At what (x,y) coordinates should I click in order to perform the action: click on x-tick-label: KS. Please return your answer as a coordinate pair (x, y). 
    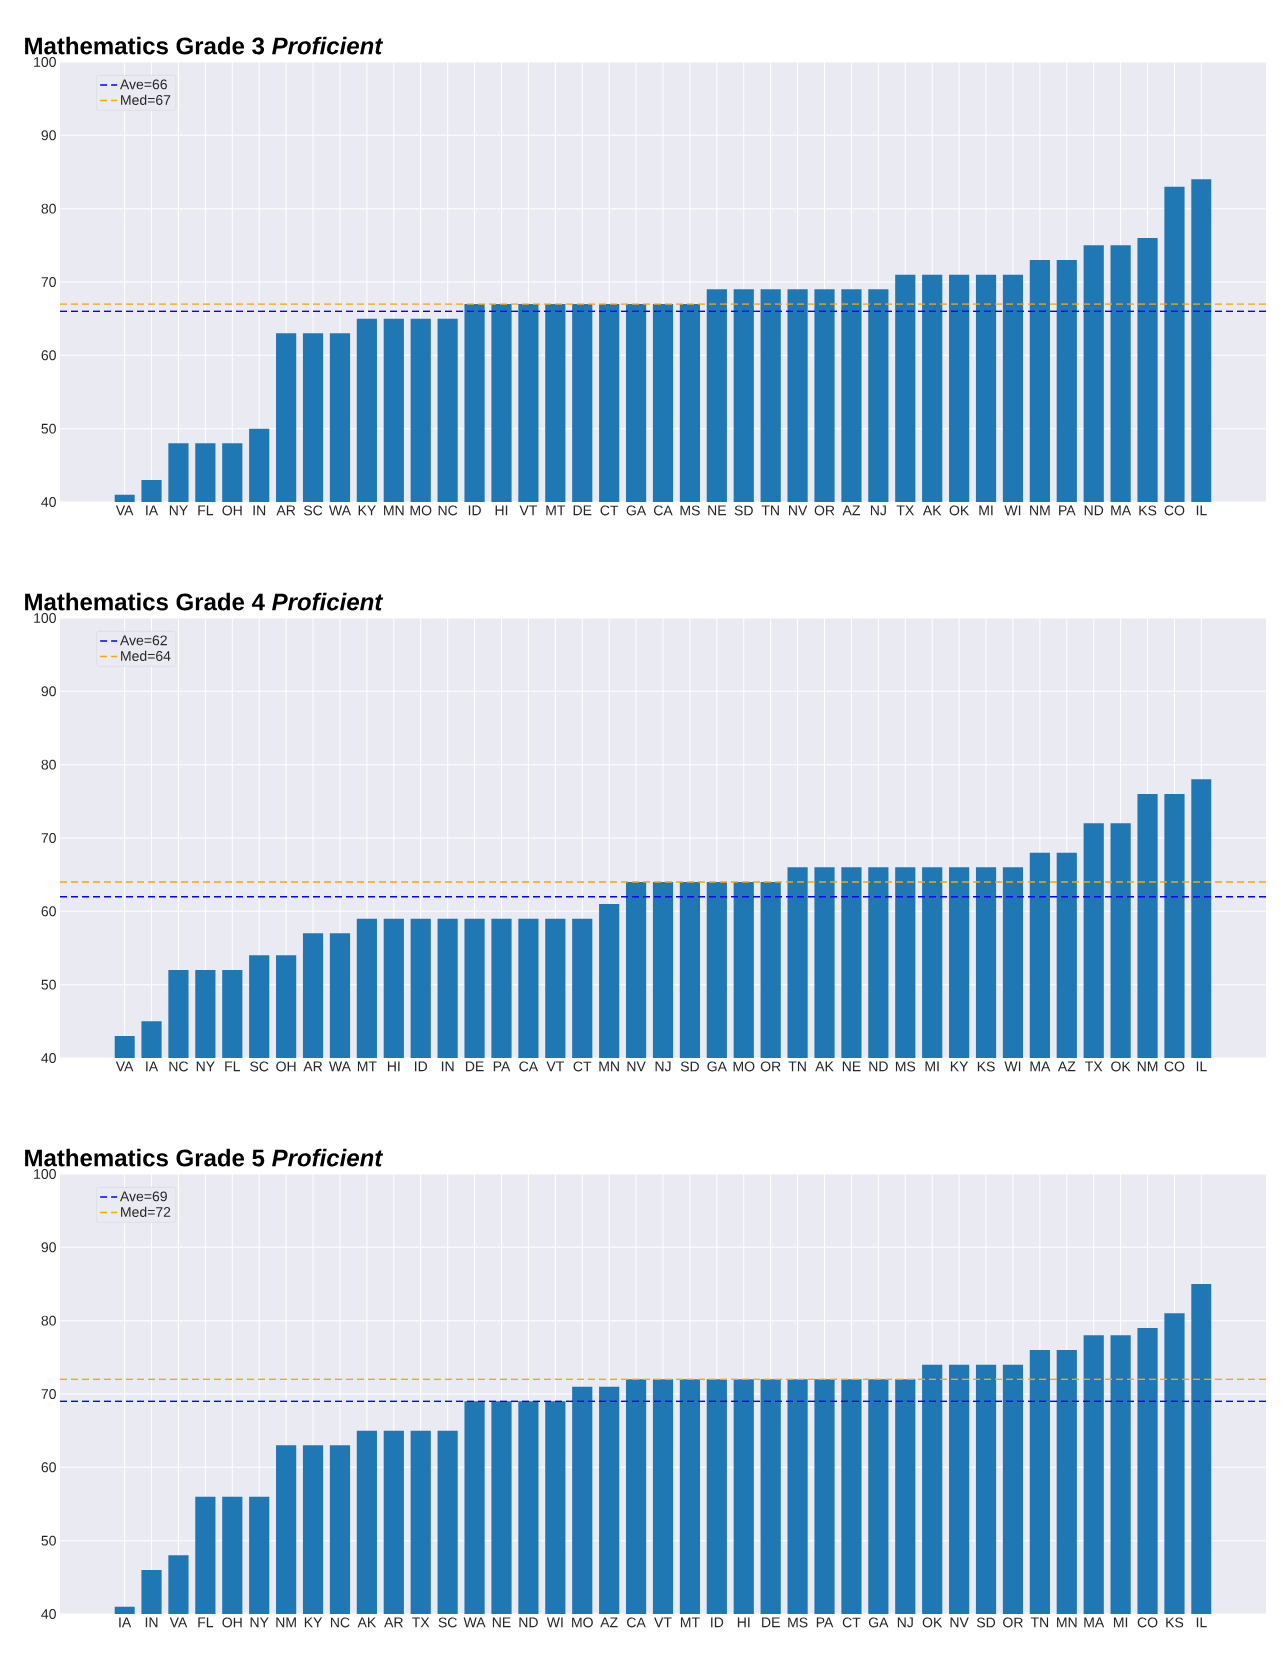
    Looking at the image, I should click on (986, 1066).